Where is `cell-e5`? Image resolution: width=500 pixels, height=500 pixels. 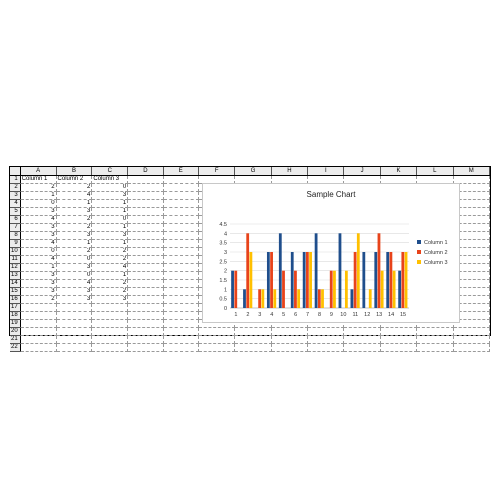
cell-e5 is located at coordinates (181, 211).